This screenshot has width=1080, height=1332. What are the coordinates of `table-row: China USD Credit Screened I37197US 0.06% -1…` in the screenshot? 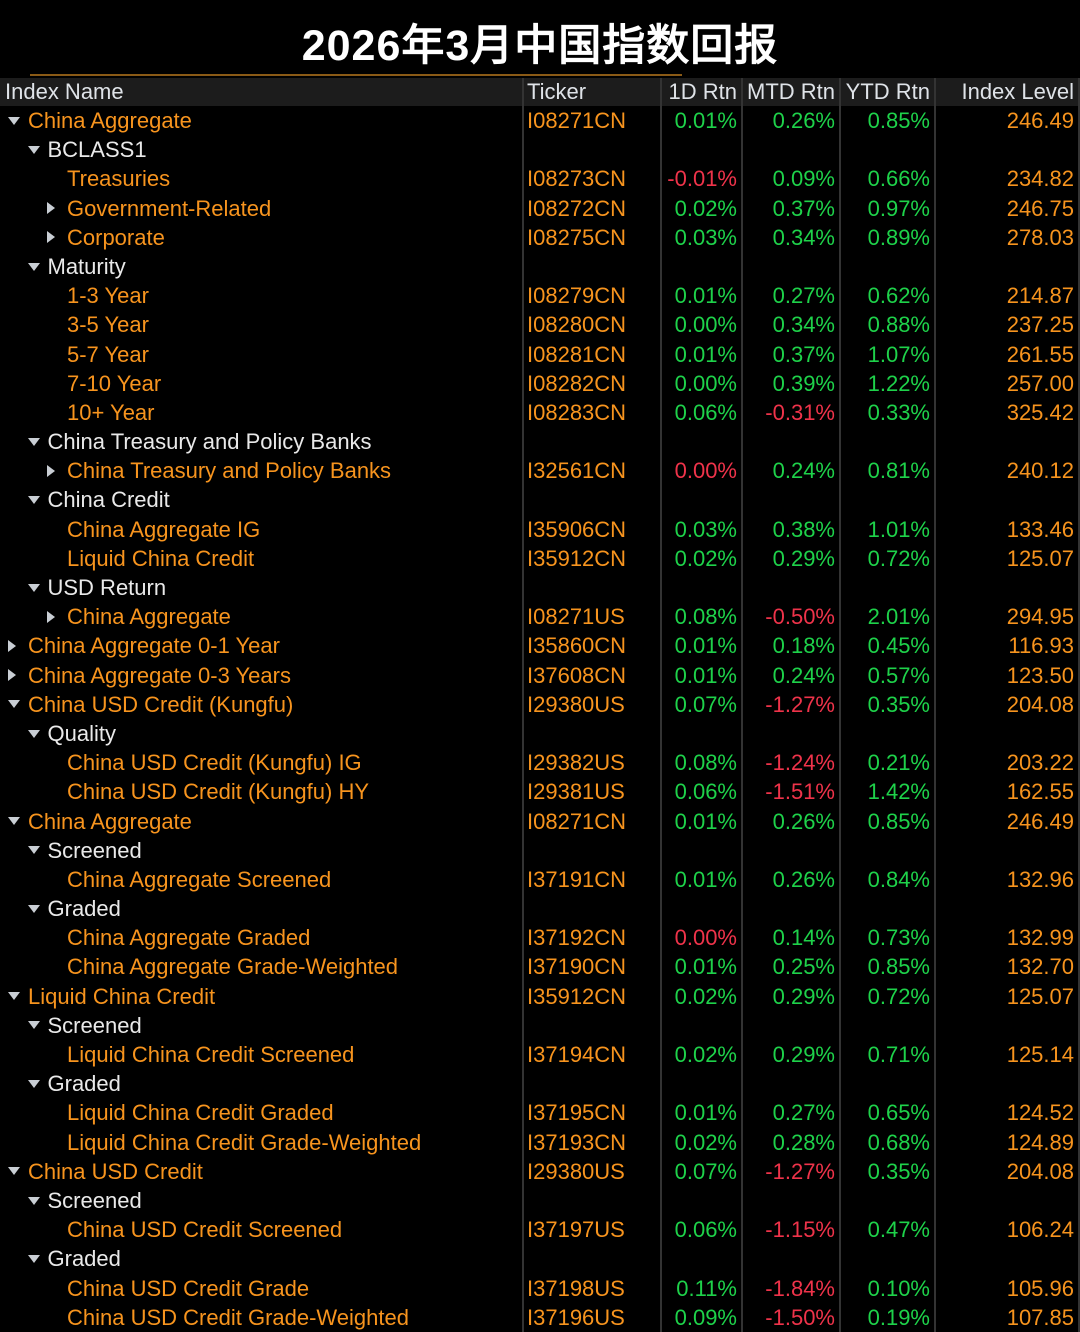 It's located at (540, 1230).